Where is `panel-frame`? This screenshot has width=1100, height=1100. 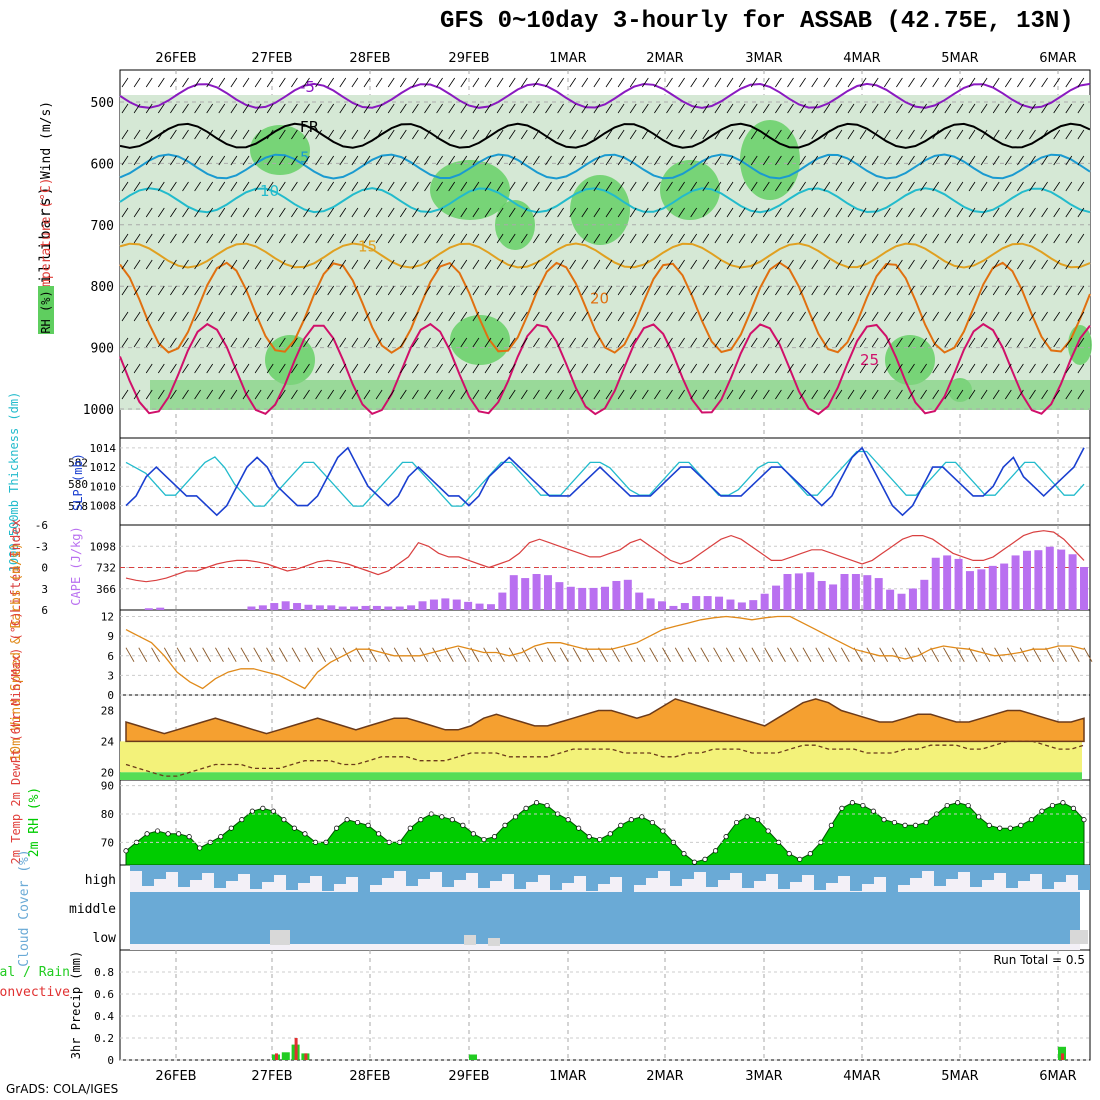
panel-frame is located at coordinates (605, 652).